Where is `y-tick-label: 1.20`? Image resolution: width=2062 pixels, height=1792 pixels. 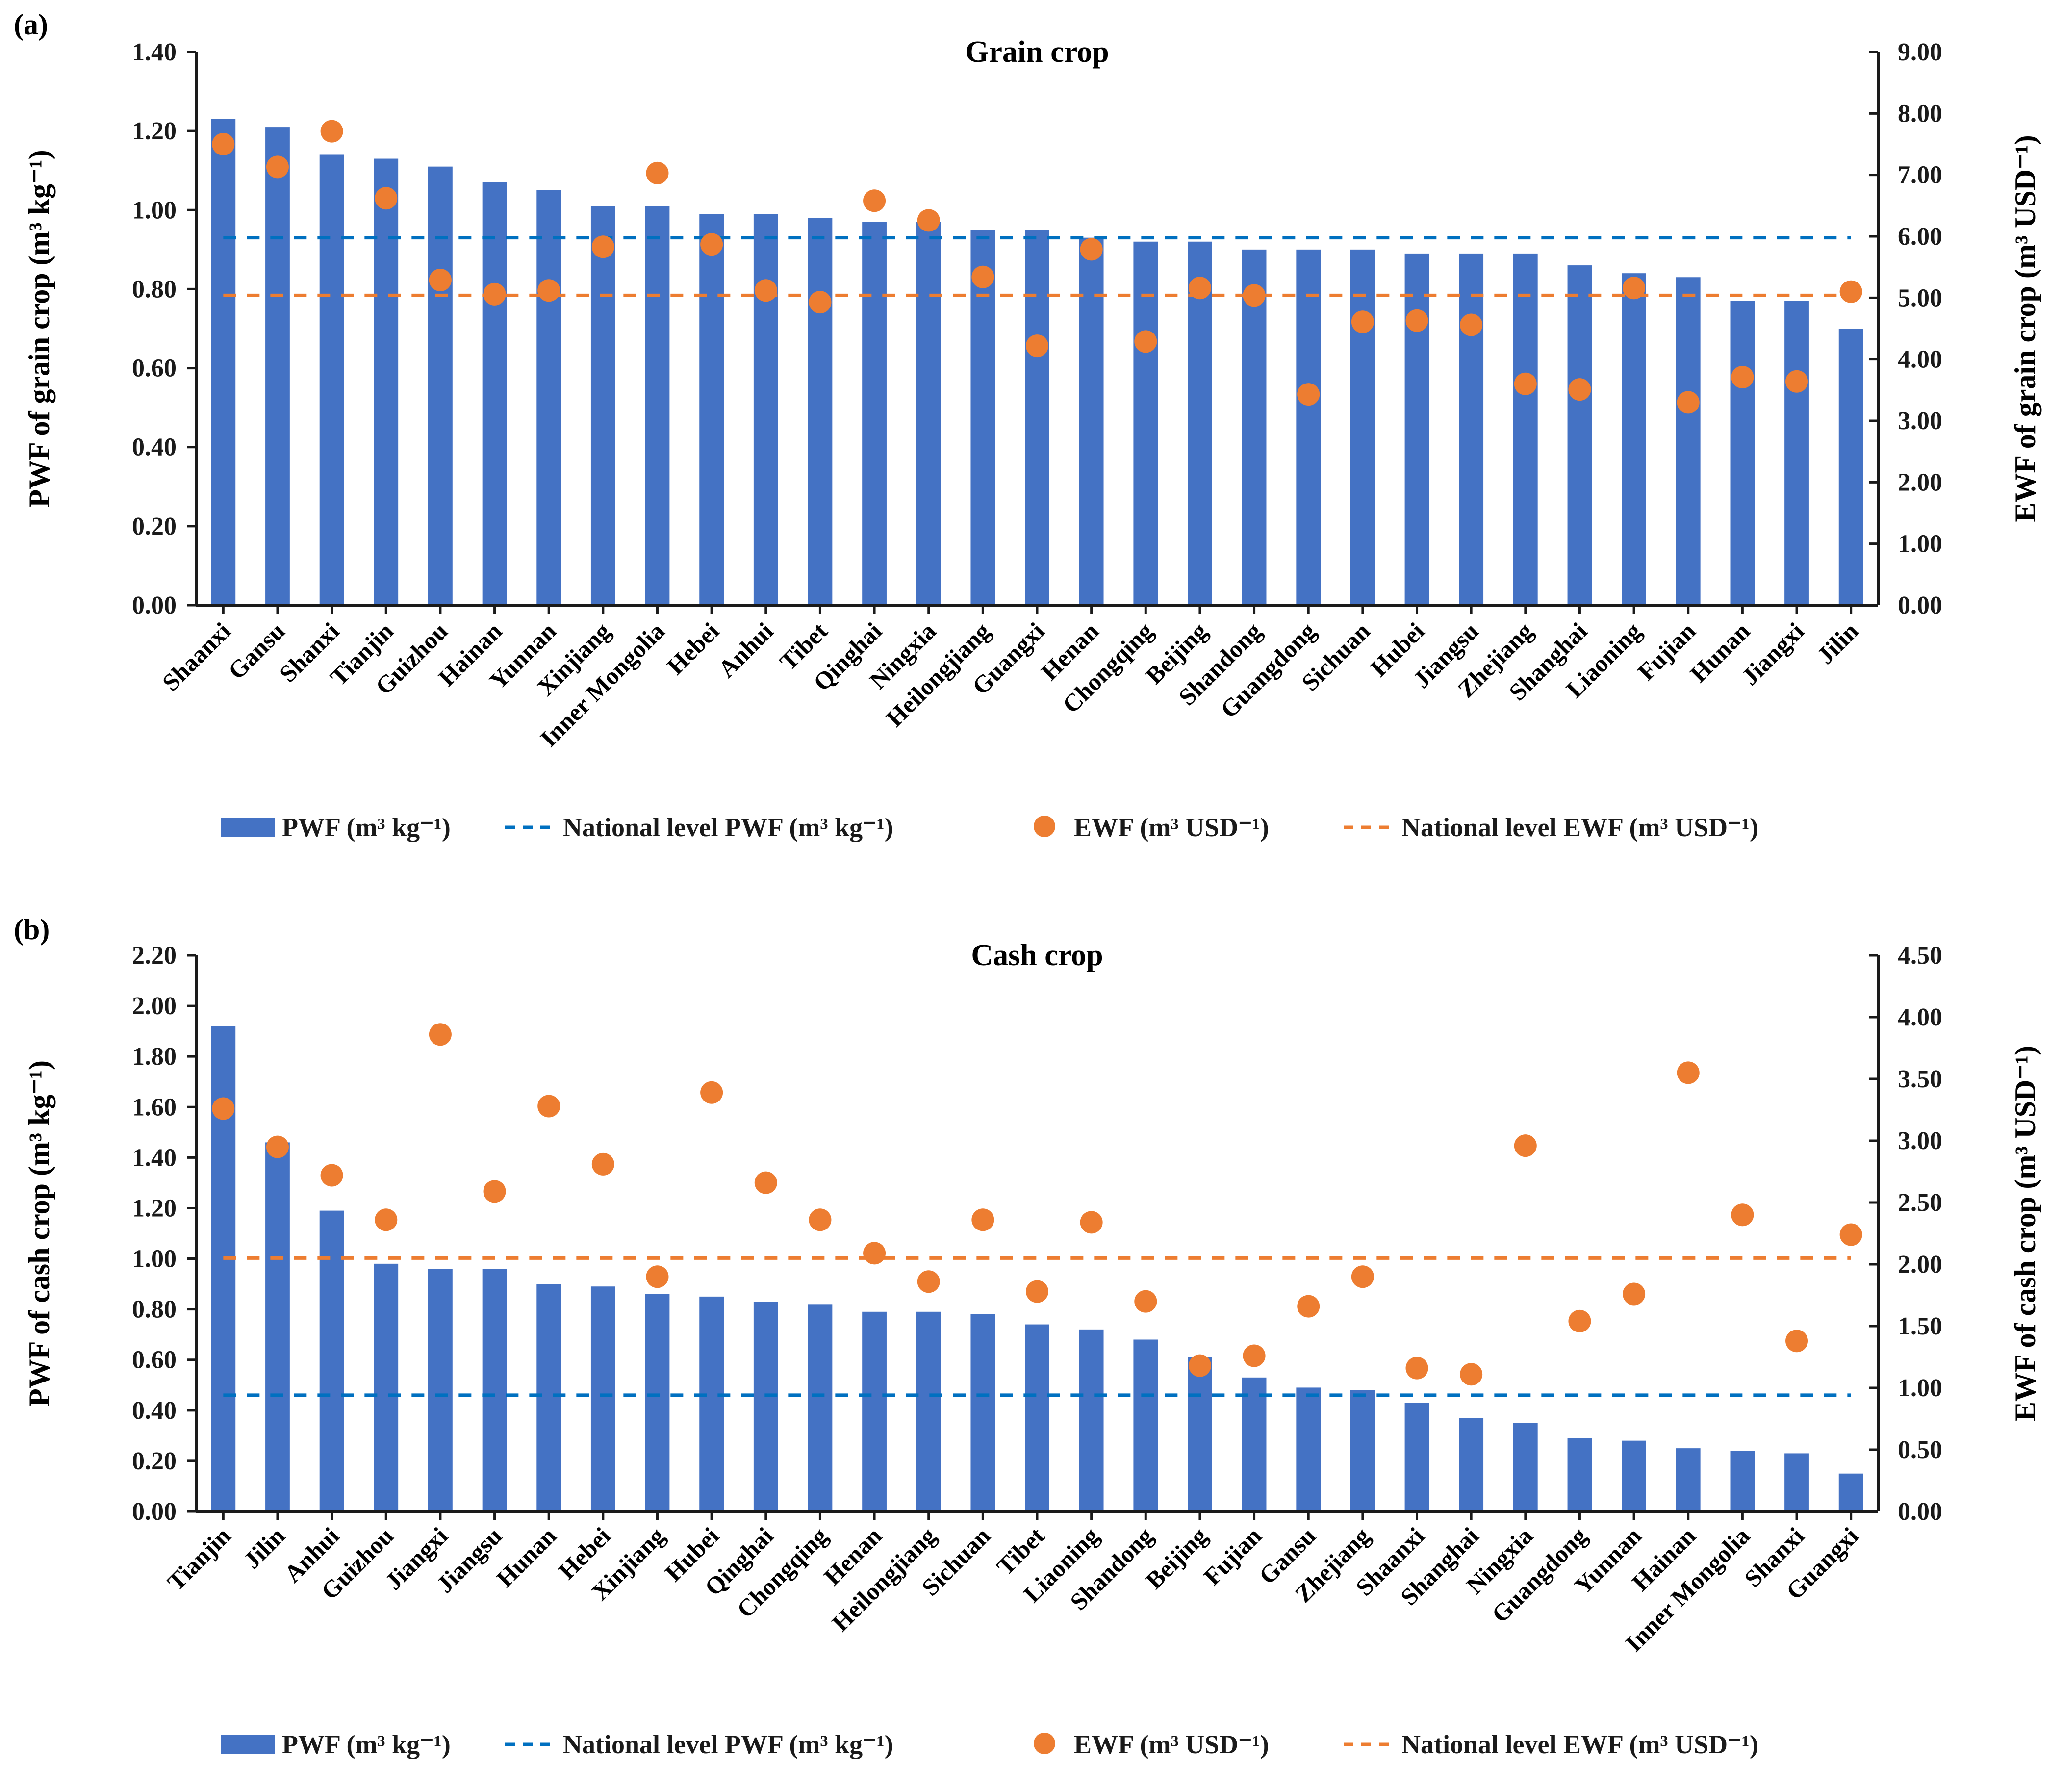
y-tick-label: 1.20 is located at coordinates (154, 131).